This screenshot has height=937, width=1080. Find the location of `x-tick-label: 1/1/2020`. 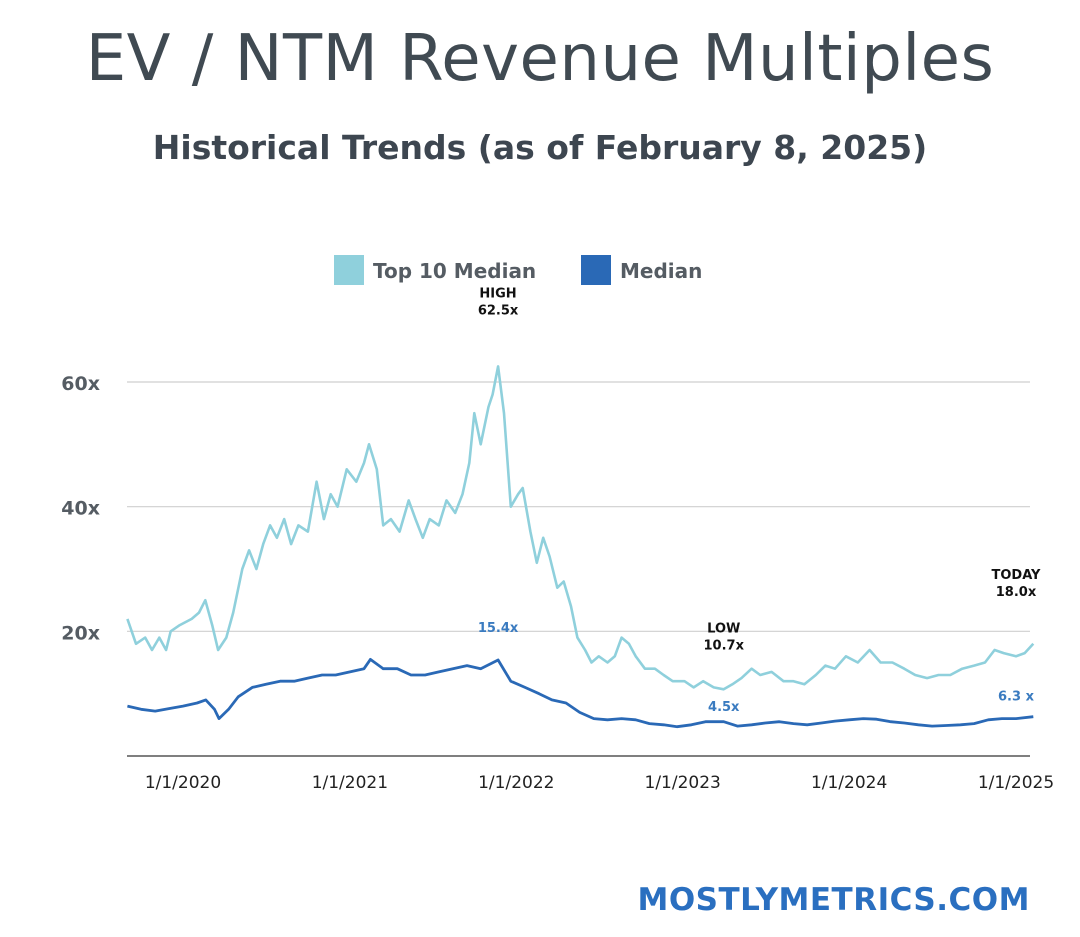

x-tick-label: 1/1/2020 is located at coordinates (183, 783).